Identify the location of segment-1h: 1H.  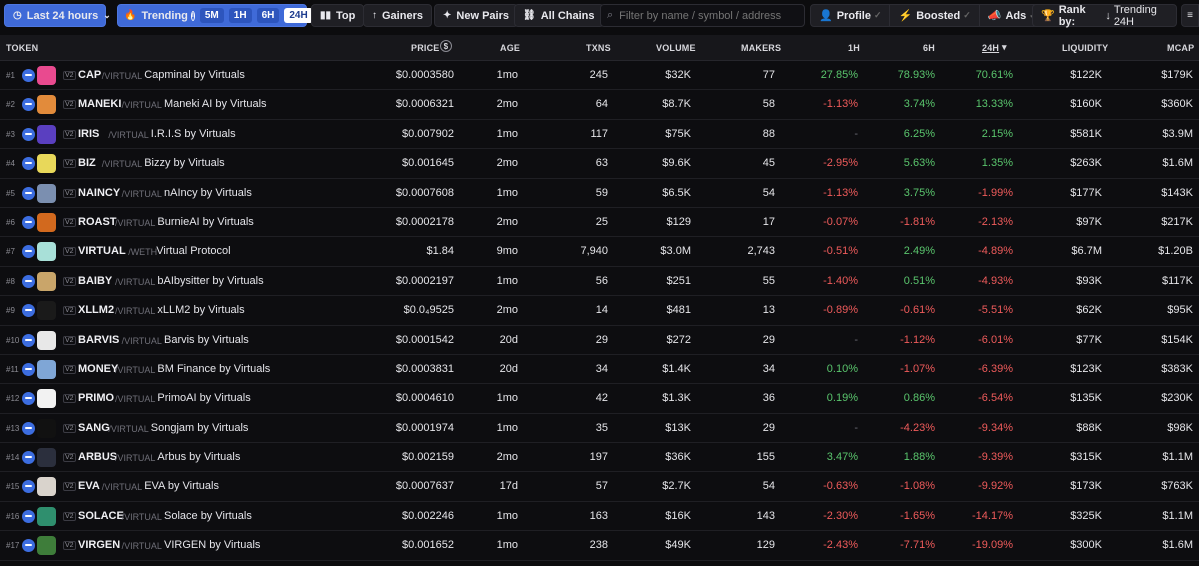
(240, 15).